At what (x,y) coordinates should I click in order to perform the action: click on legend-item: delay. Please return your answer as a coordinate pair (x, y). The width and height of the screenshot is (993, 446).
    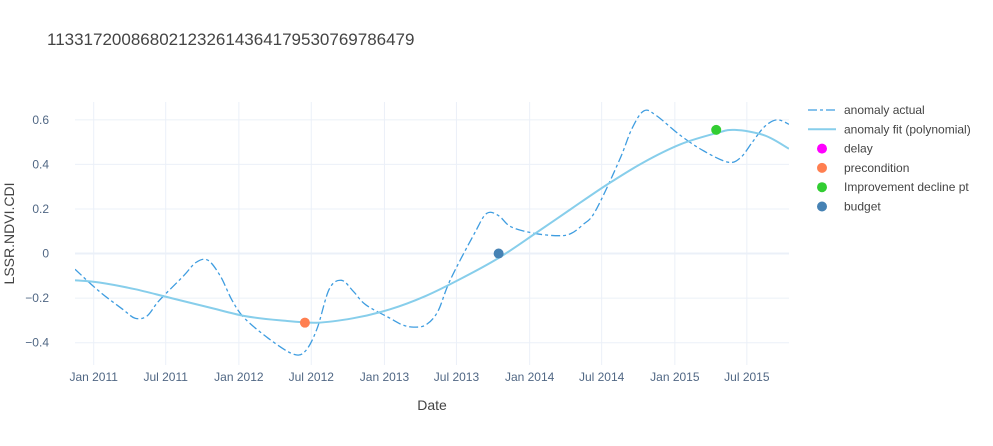
    Looking at the image, I should click on (845, 149).